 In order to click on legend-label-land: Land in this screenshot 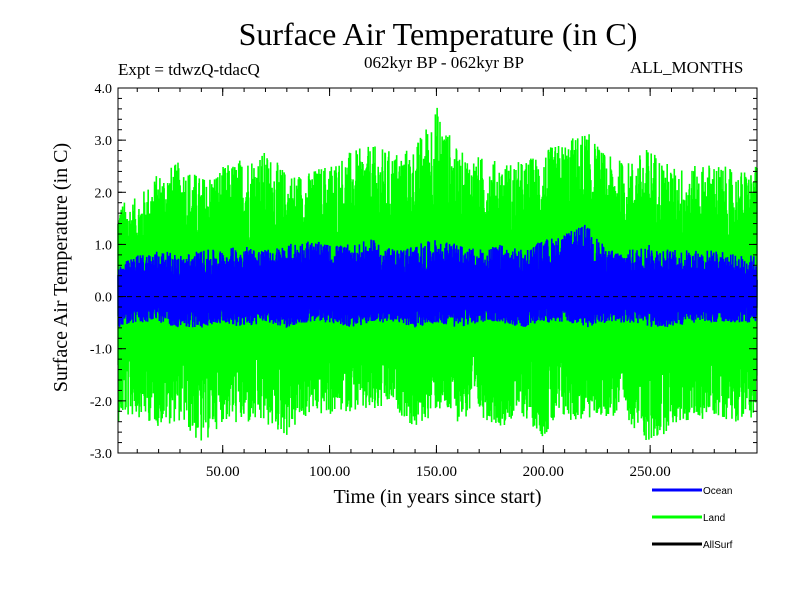, I will do `click(714, 518)`.